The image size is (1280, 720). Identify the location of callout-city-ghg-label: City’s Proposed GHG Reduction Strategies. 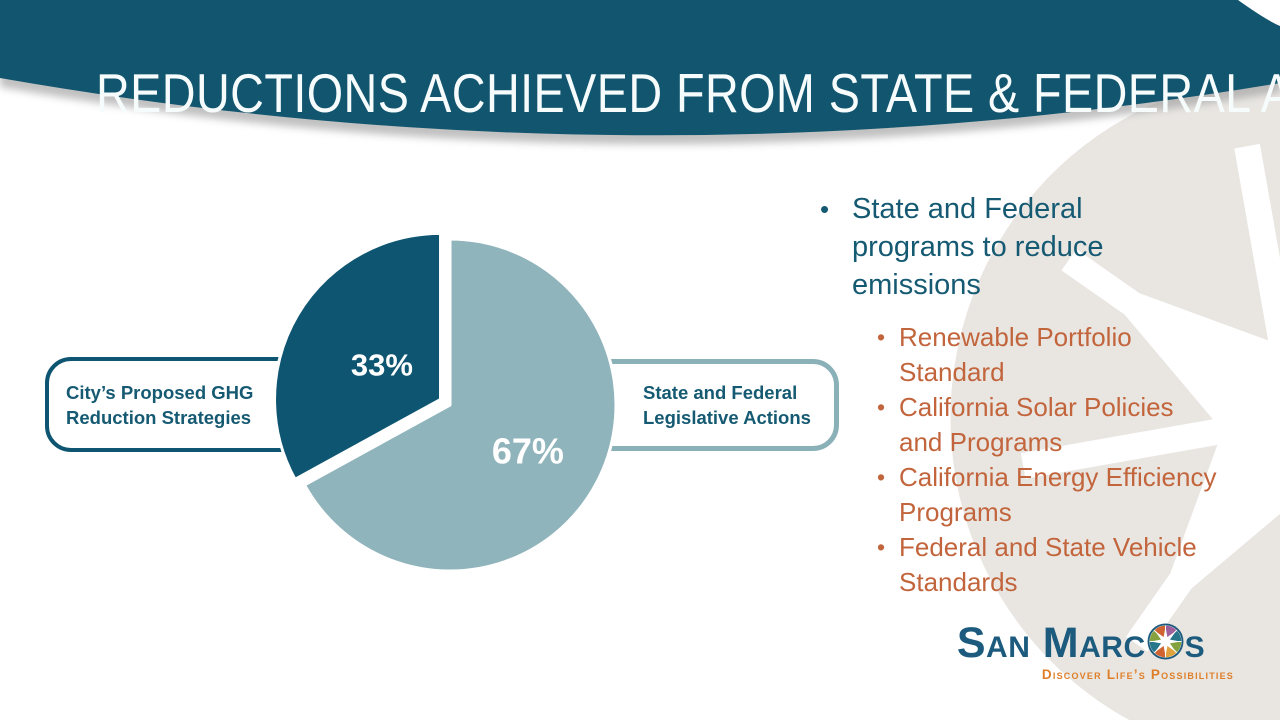
(160, 404).